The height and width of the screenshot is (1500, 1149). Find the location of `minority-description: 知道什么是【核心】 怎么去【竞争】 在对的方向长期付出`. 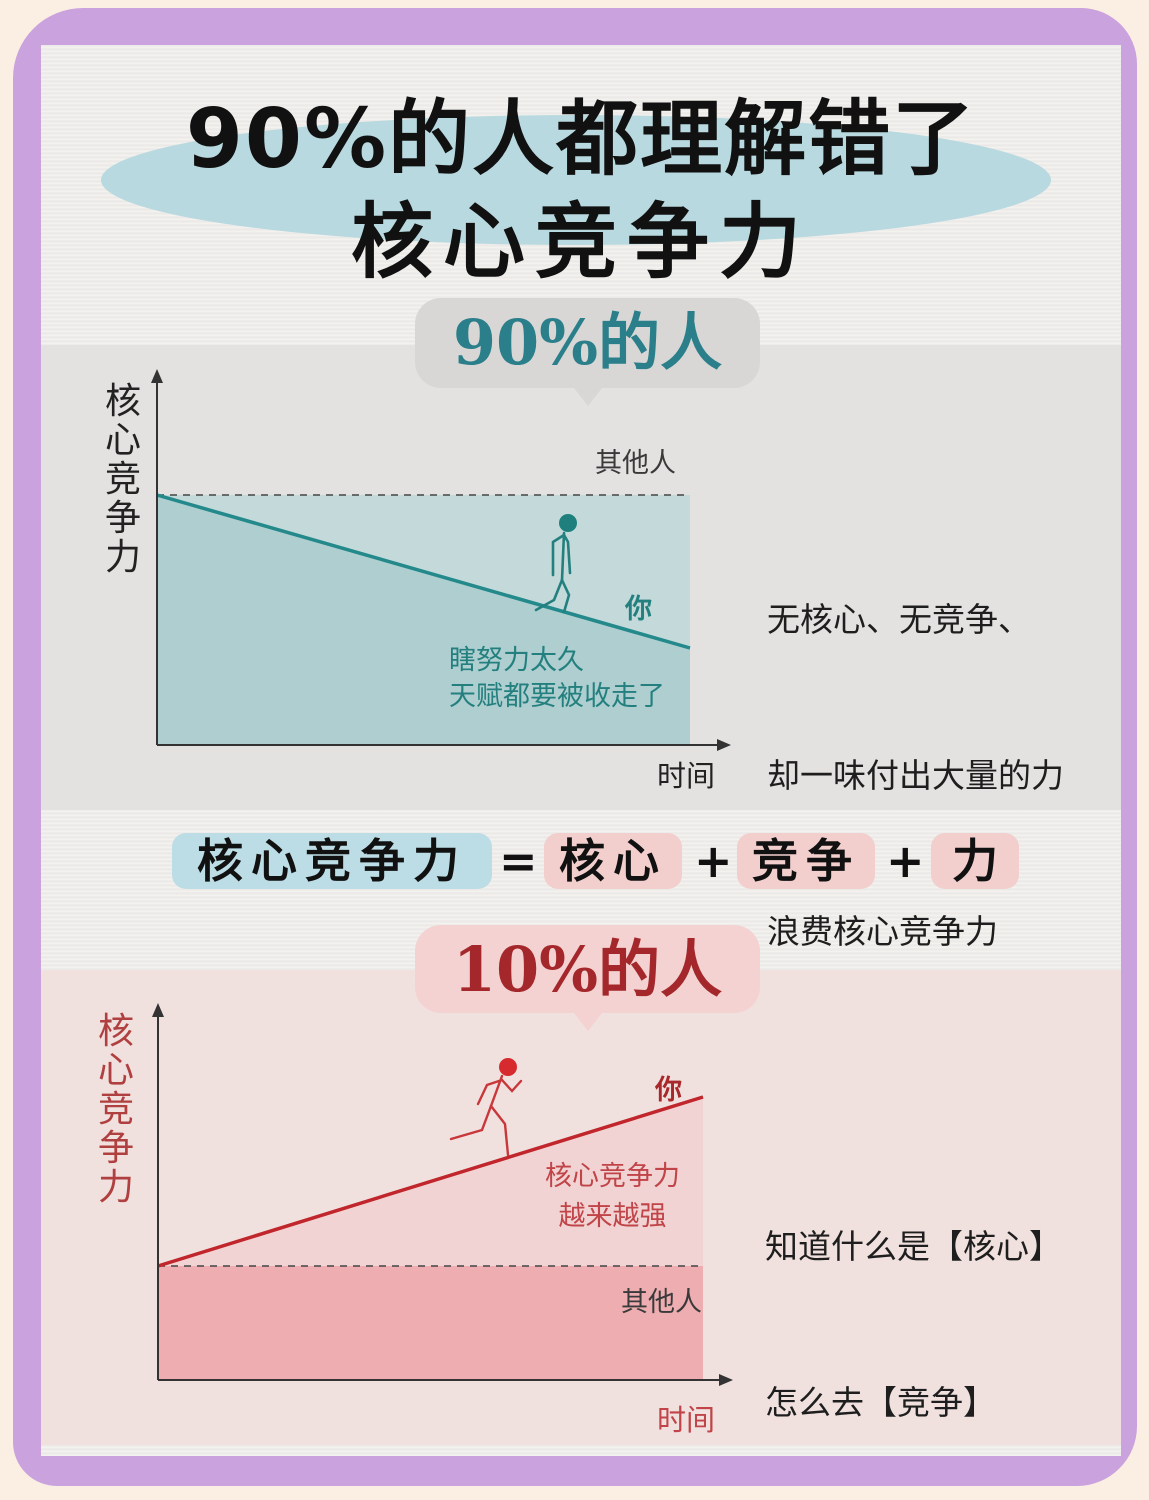

minority-description: 知道什么是【核心】 怎么去【竞争】 在对的方向长期付出 is located at coordinates (913, 1324).